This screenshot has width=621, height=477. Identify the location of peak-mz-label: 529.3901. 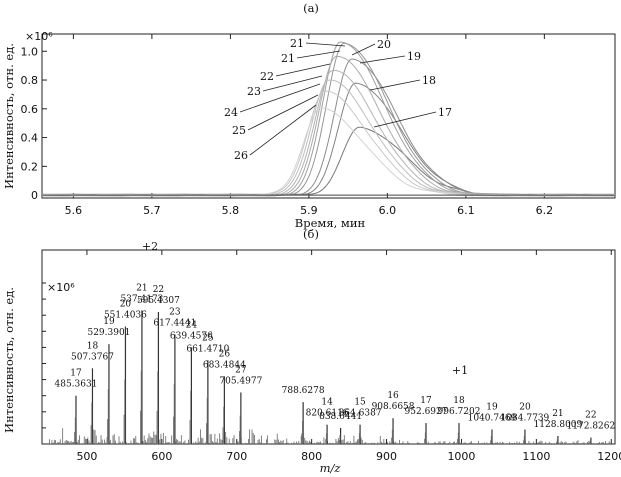
(108, 333).